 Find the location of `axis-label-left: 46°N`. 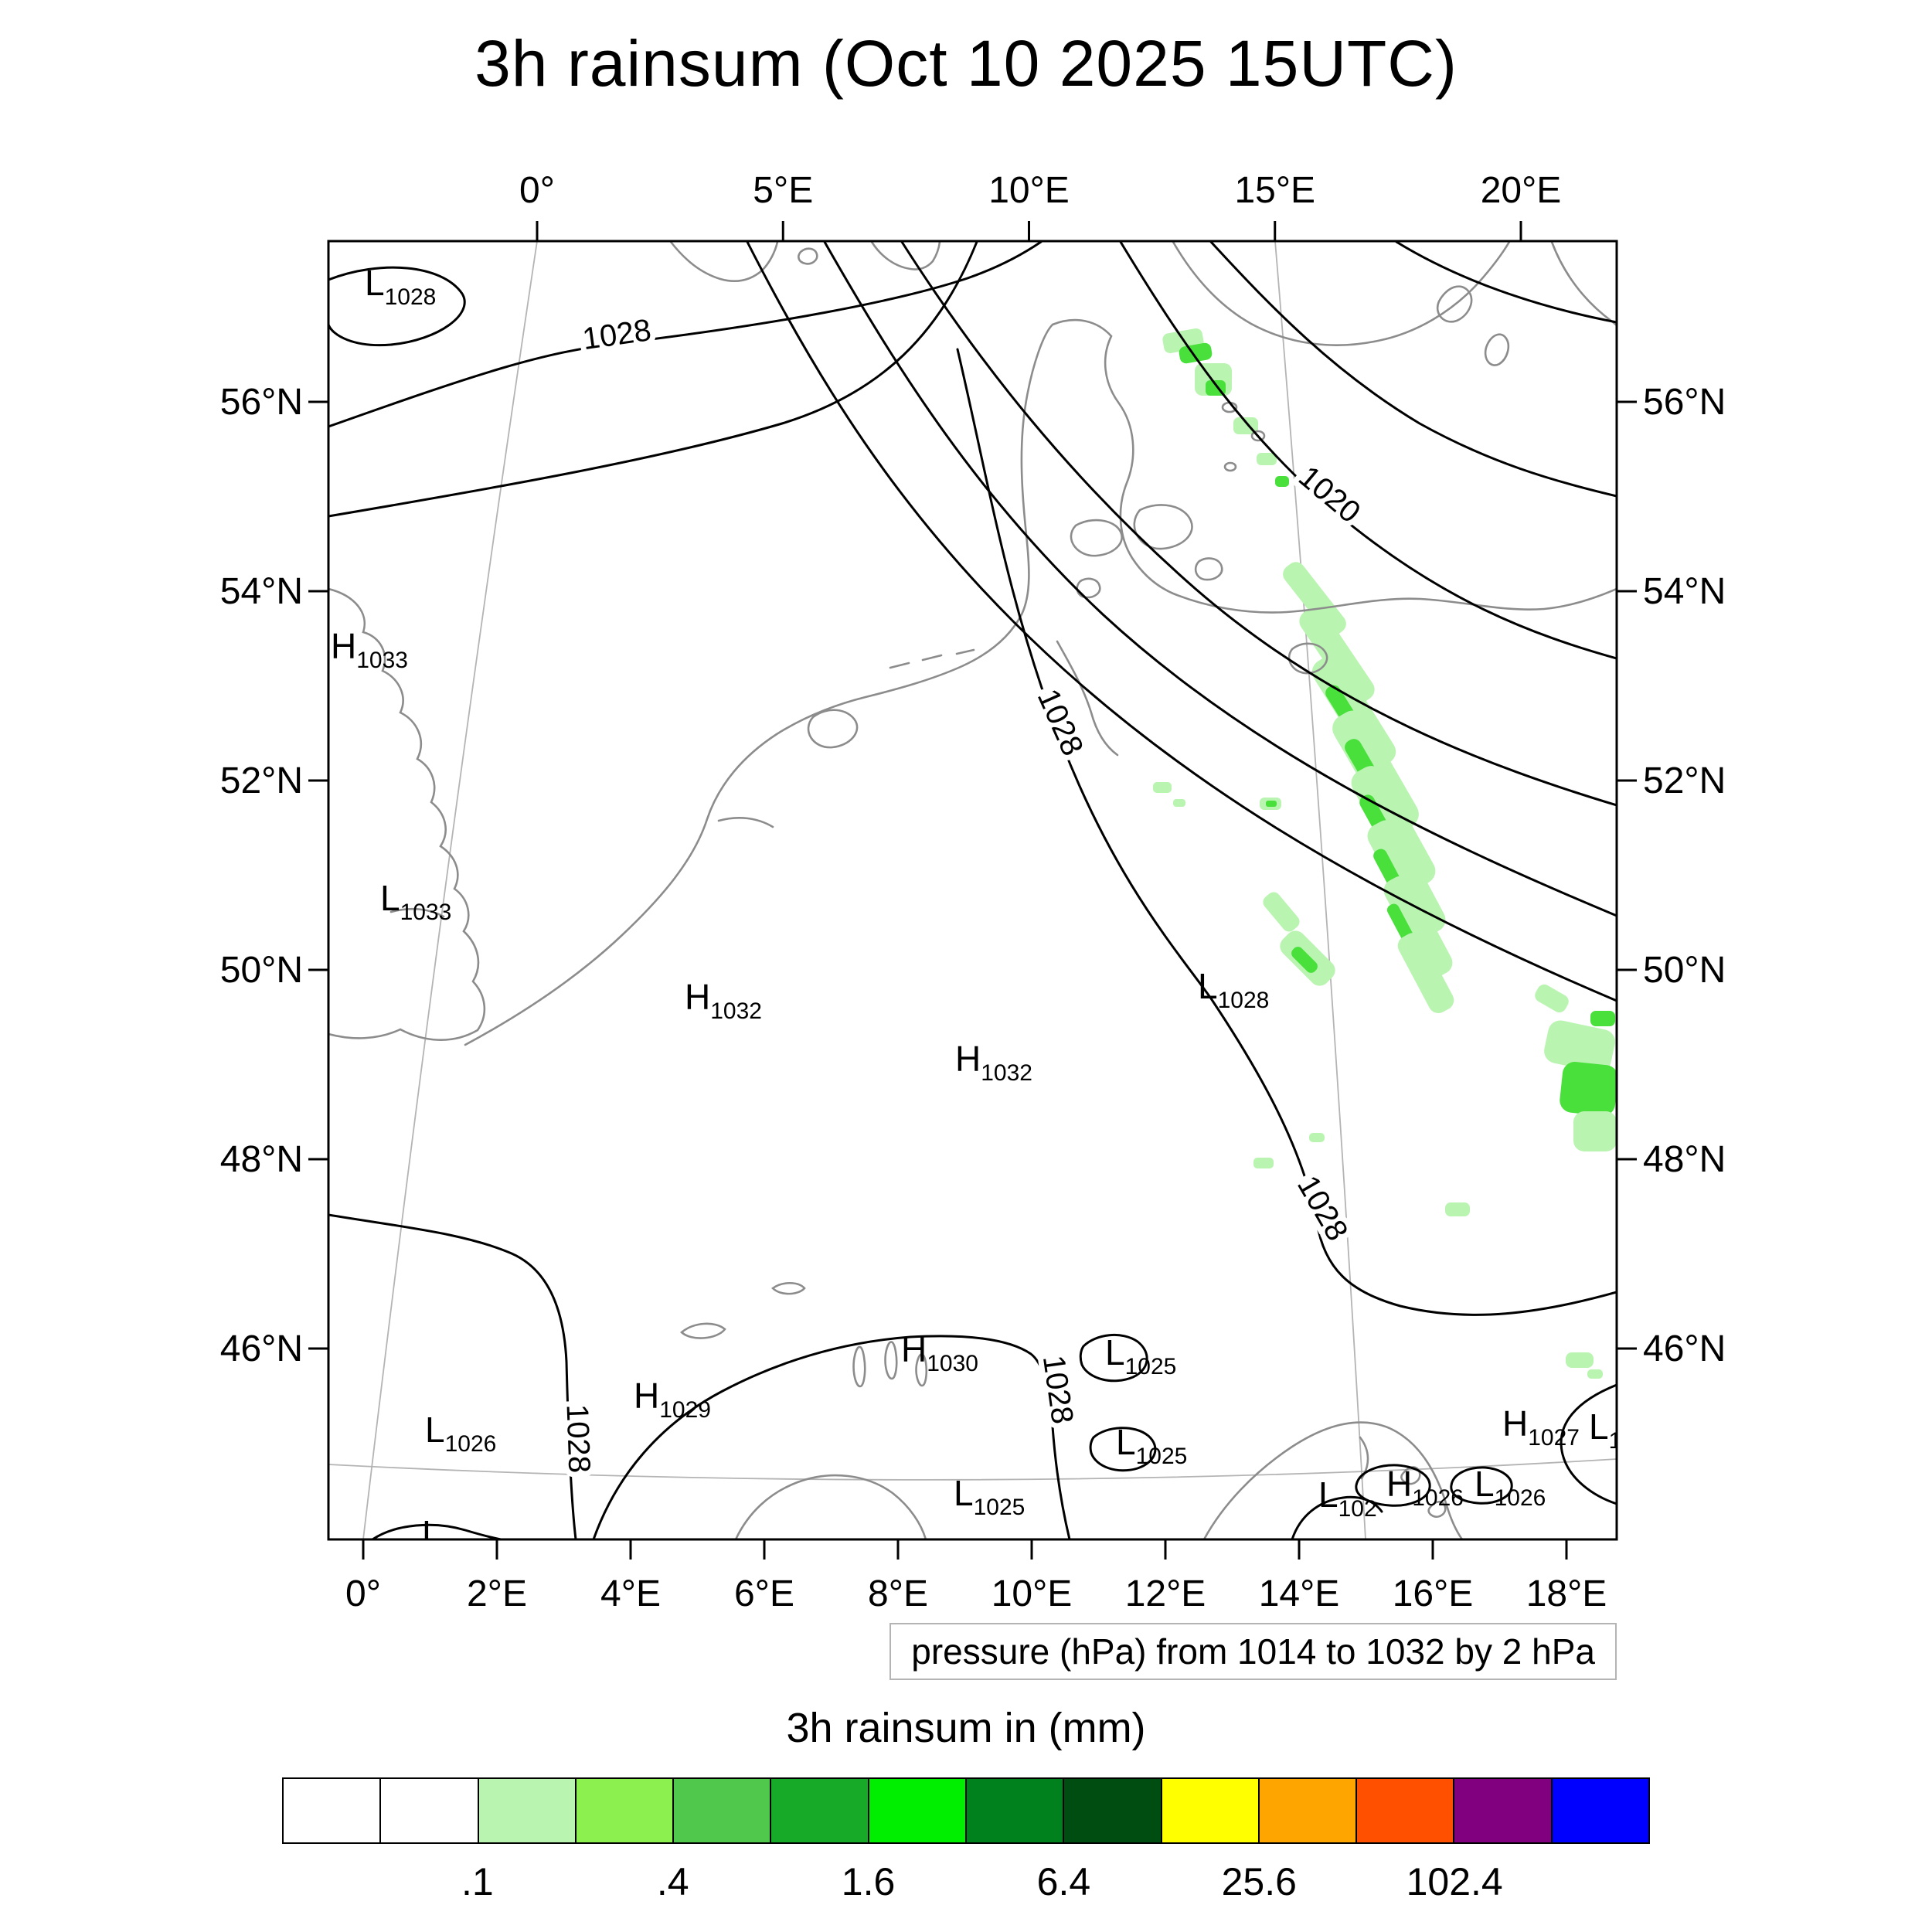

axis-label-left: 46°N is located at coordinates (261, 1348).